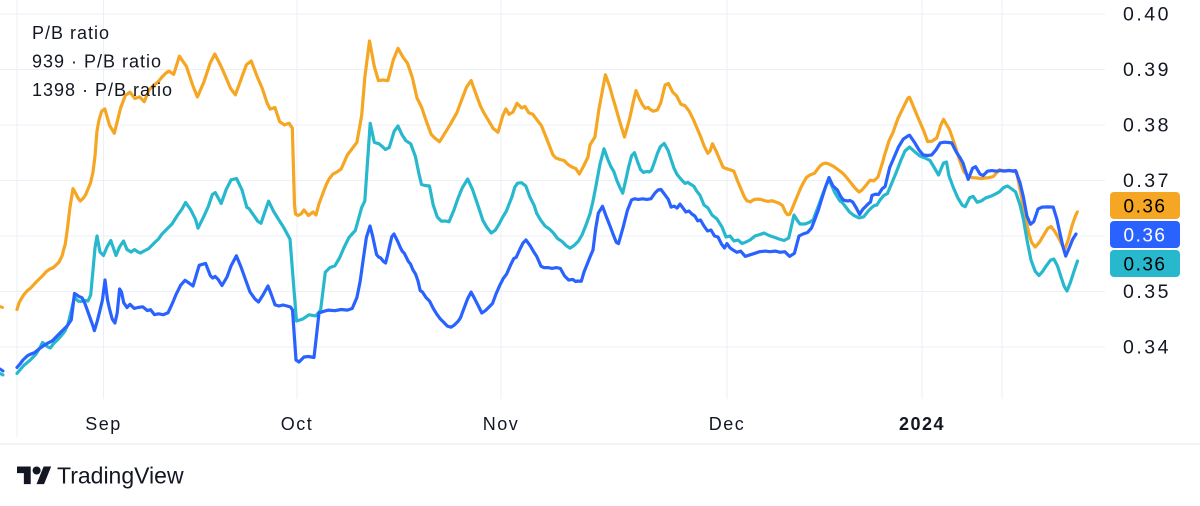 This screenshot has height=506, width=1200. I want to click on svg-text: 0.38, so click(1147, 126).